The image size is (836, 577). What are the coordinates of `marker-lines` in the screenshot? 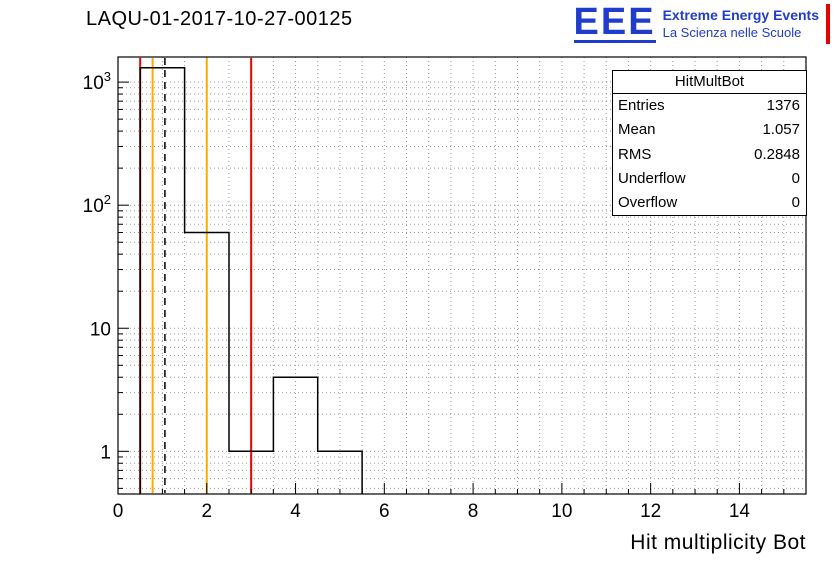 It's located at (196, 275).